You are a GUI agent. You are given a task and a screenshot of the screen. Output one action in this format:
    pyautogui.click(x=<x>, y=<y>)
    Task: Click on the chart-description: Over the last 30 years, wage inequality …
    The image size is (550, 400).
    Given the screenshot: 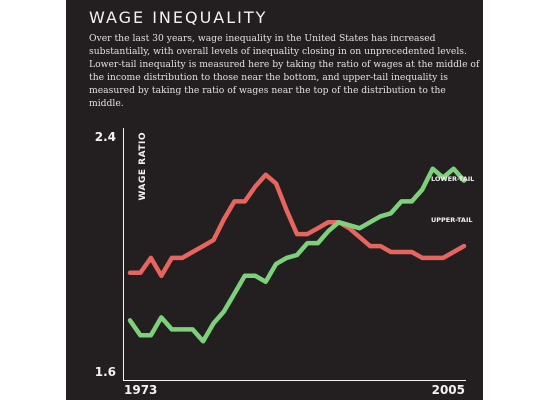 What is the action you would take?
    pyautogui.click(x=284, y=71)
    